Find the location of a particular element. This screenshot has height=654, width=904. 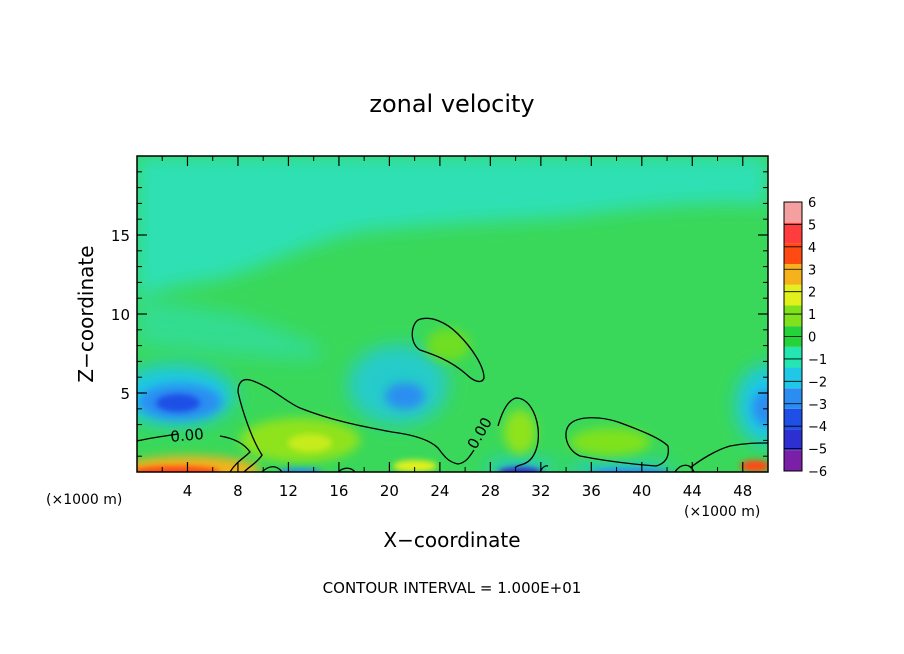

x-tick-label: 40 is located at coordinates (641, 491).